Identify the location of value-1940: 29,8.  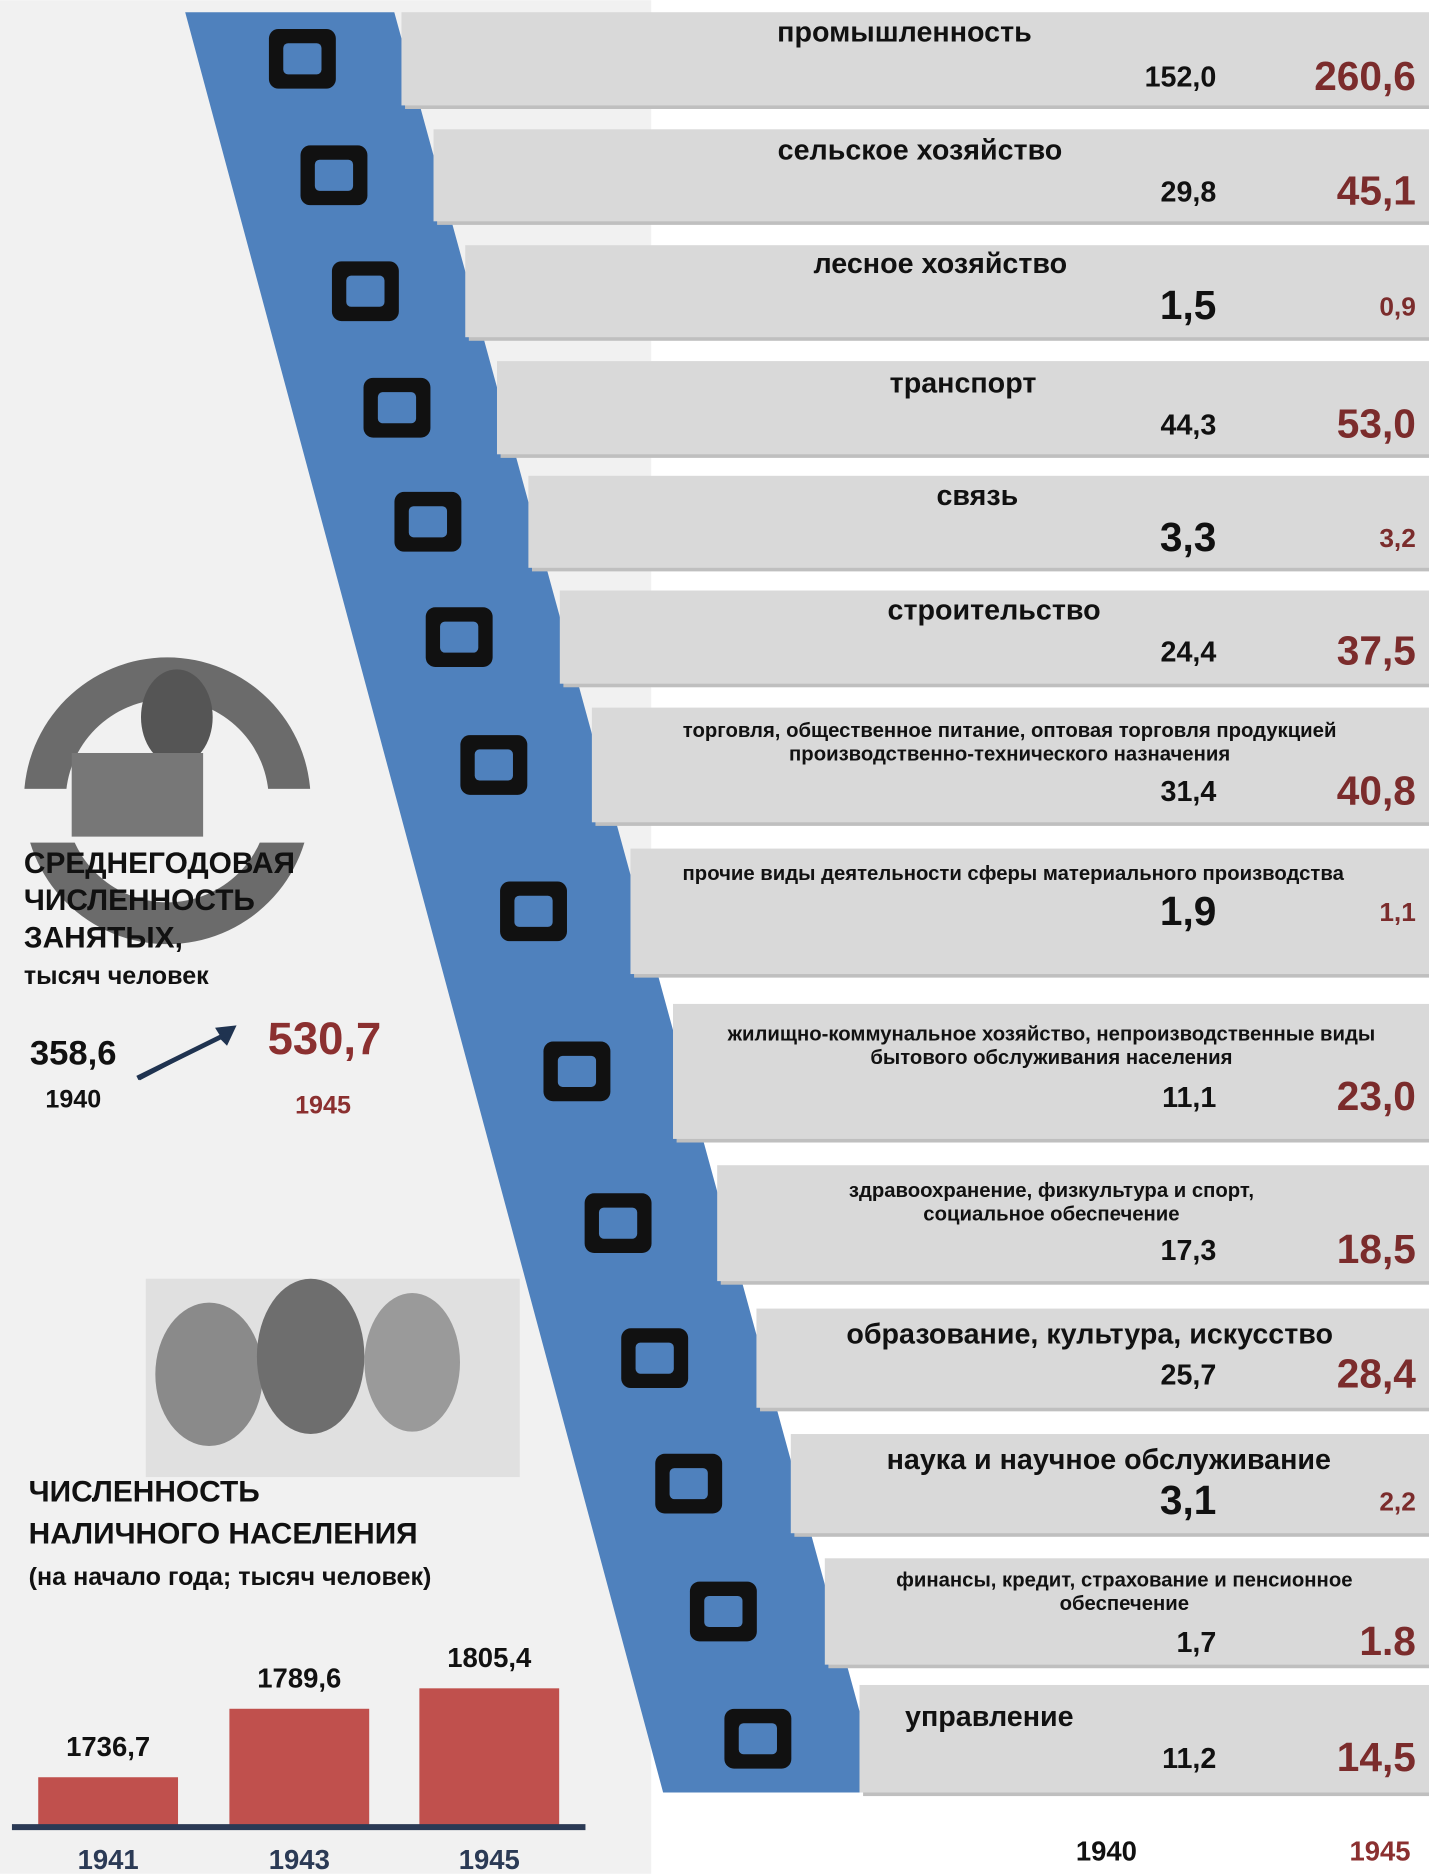
(1189, 192).